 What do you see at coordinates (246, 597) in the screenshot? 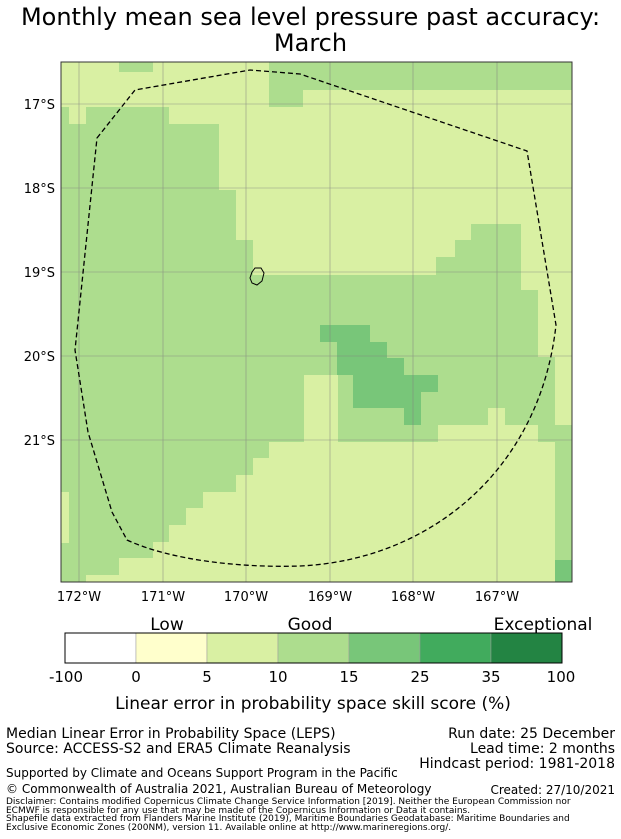
I see `lon-label: 170°W` at bounding box center [246, 597].